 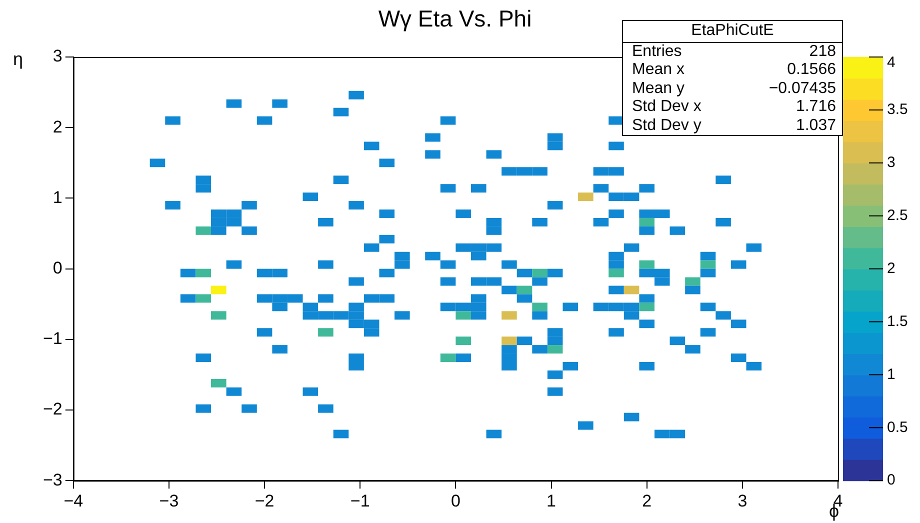 What do you see at coordinates (657, 51) in the screenshot?
I see `annotation: Entries` at bounding box center [657, 51].